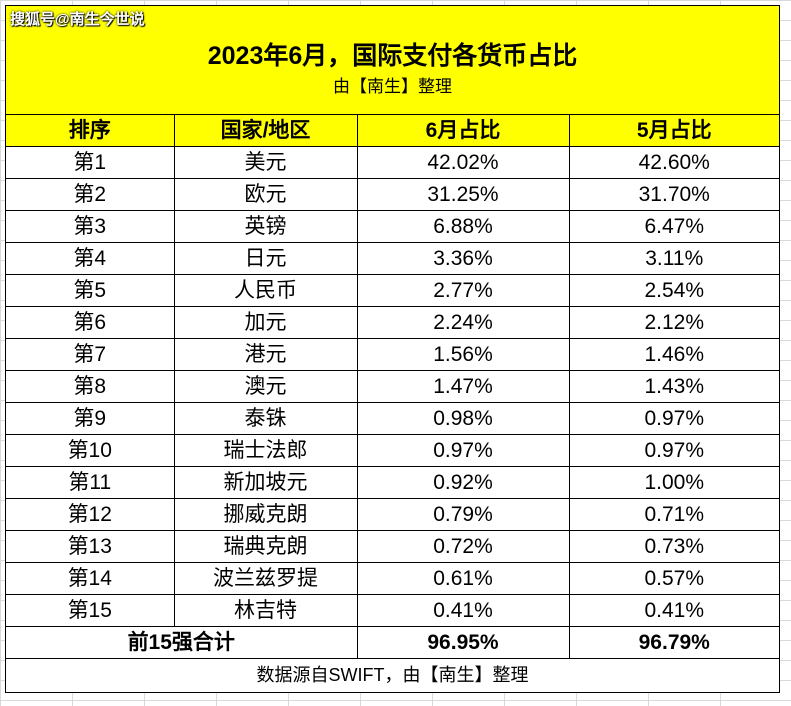 The width and height of the screenshot is (791, 706). I want to click on table-row: 第11 新加坡元 0.92% 1.00%, so click(392, 482).